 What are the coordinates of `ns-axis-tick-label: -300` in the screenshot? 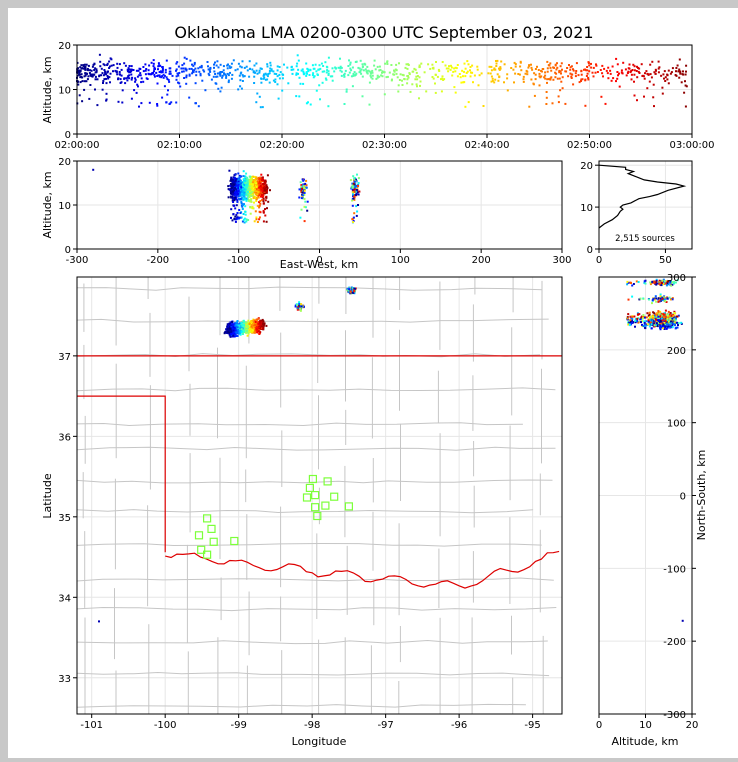 It's located at (674, 715).